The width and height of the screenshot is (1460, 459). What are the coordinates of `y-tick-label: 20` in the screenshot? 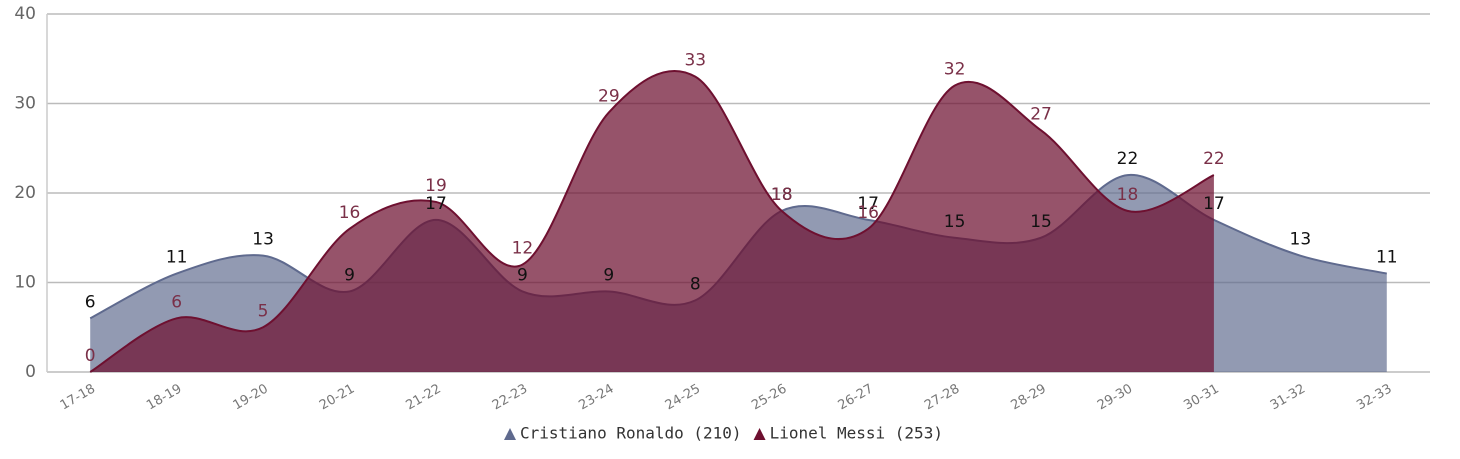 It's located at (25, 193).